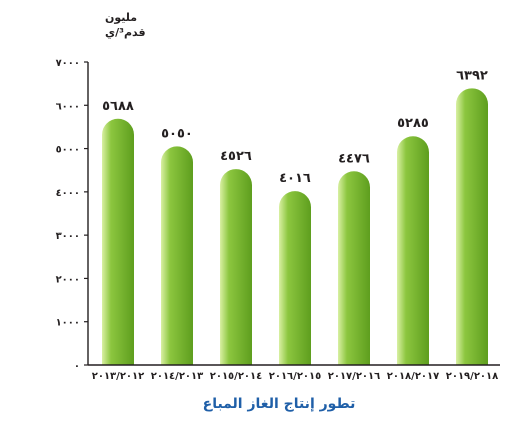  Describe the element at coordinates (177, 376) in the screenshot. I see `x-tick-label: ٢٠١٤/٢٠١٣` at that location.